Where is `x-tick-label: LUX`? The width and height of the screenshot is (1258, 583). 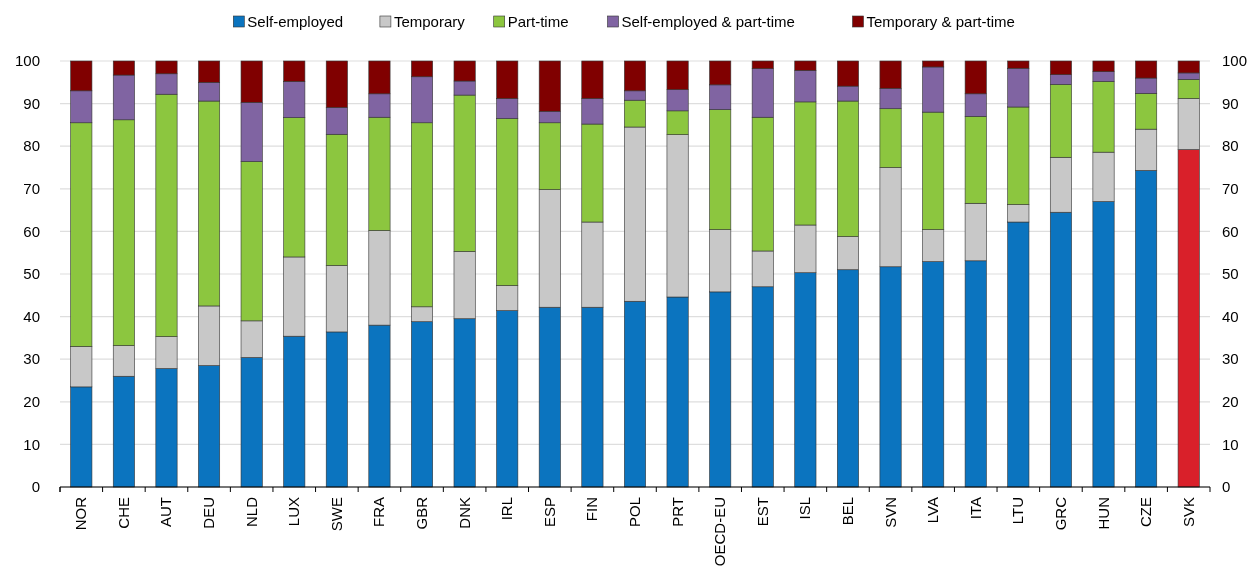 x-tick-label: LUX is located at coordinates (294, 512).